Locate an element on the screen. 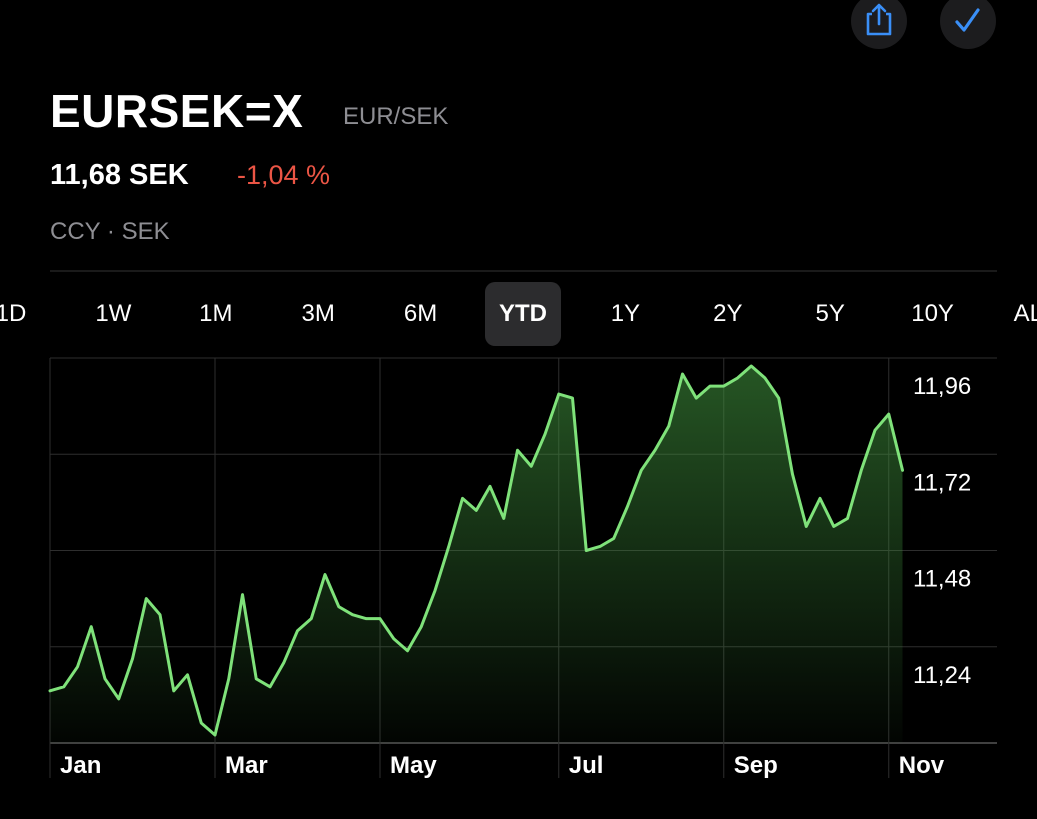 The height and width of the screenshot is (819, 1037). range-tab: 1D is located at coordinates (13, 313).